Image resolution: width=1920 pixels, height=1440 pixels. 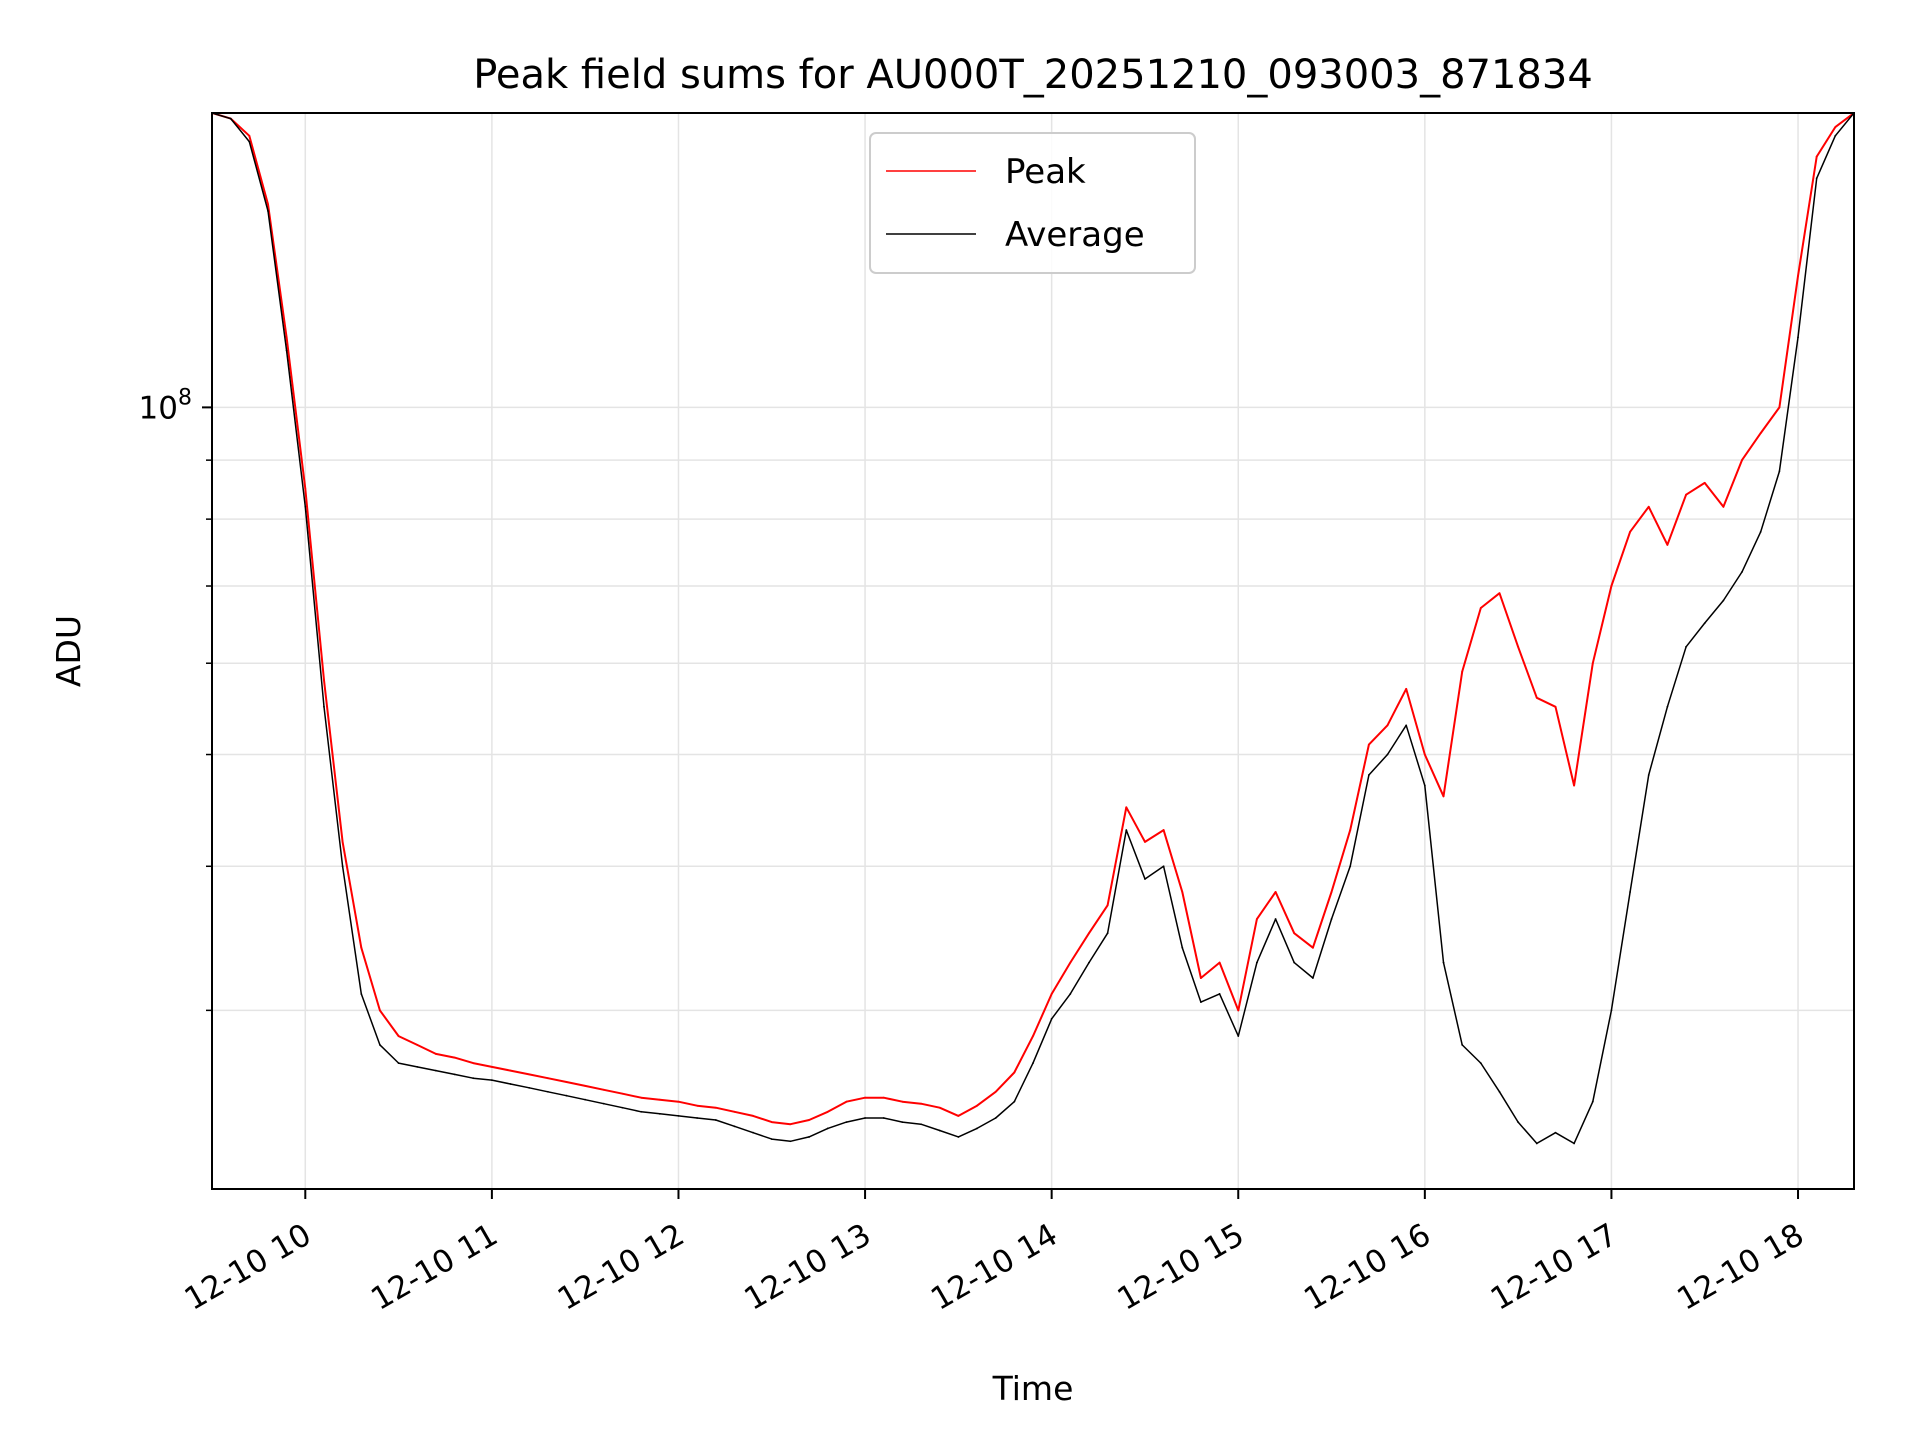 I want to click on legend-box, so click(x=1032, y=203).